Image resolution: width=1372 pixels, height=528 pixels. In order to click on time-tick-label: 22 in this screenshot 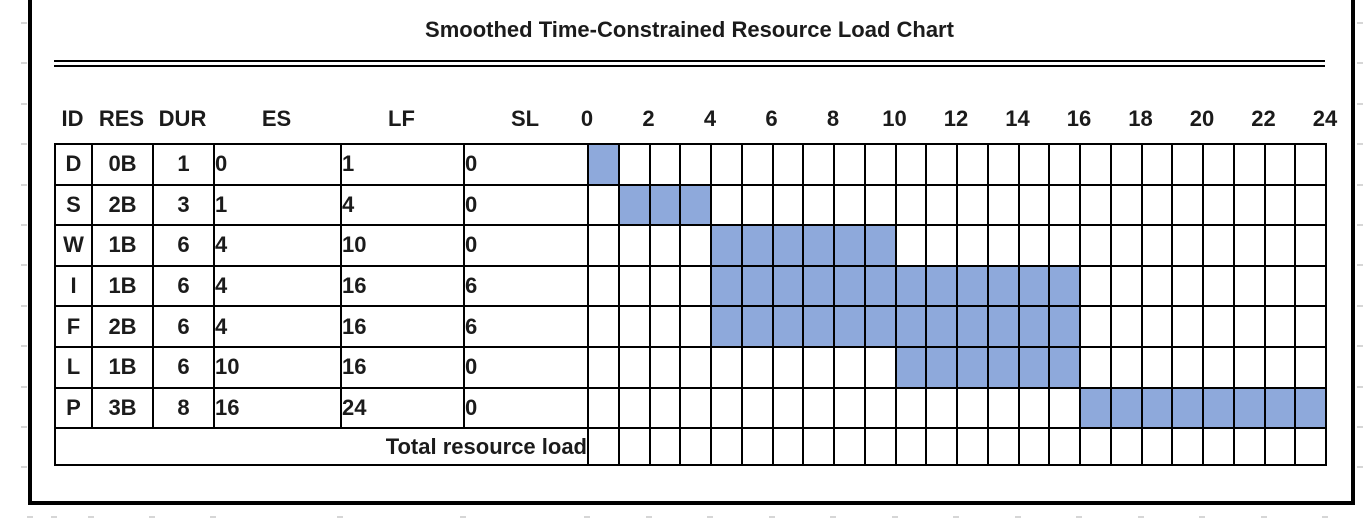, I will do `click(1263, 118)`.